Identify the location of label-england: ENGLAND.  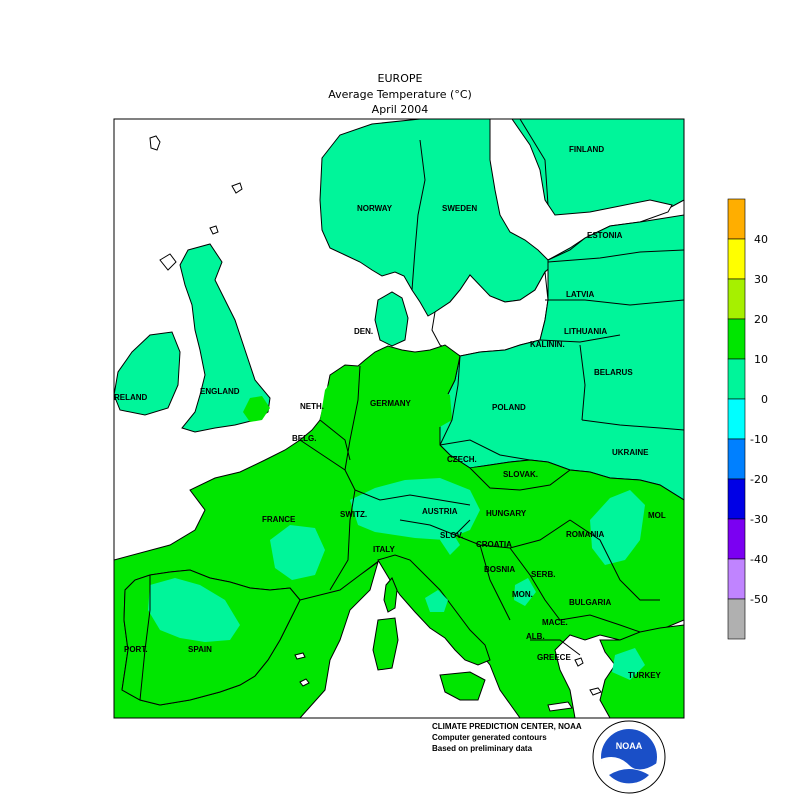
(220, 391).